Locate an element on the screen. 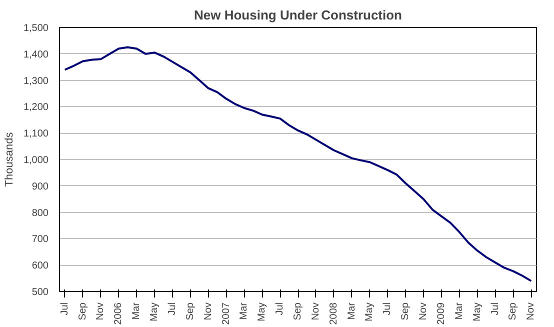  y-tick-label: 700 is located at coordinates (40, 240).